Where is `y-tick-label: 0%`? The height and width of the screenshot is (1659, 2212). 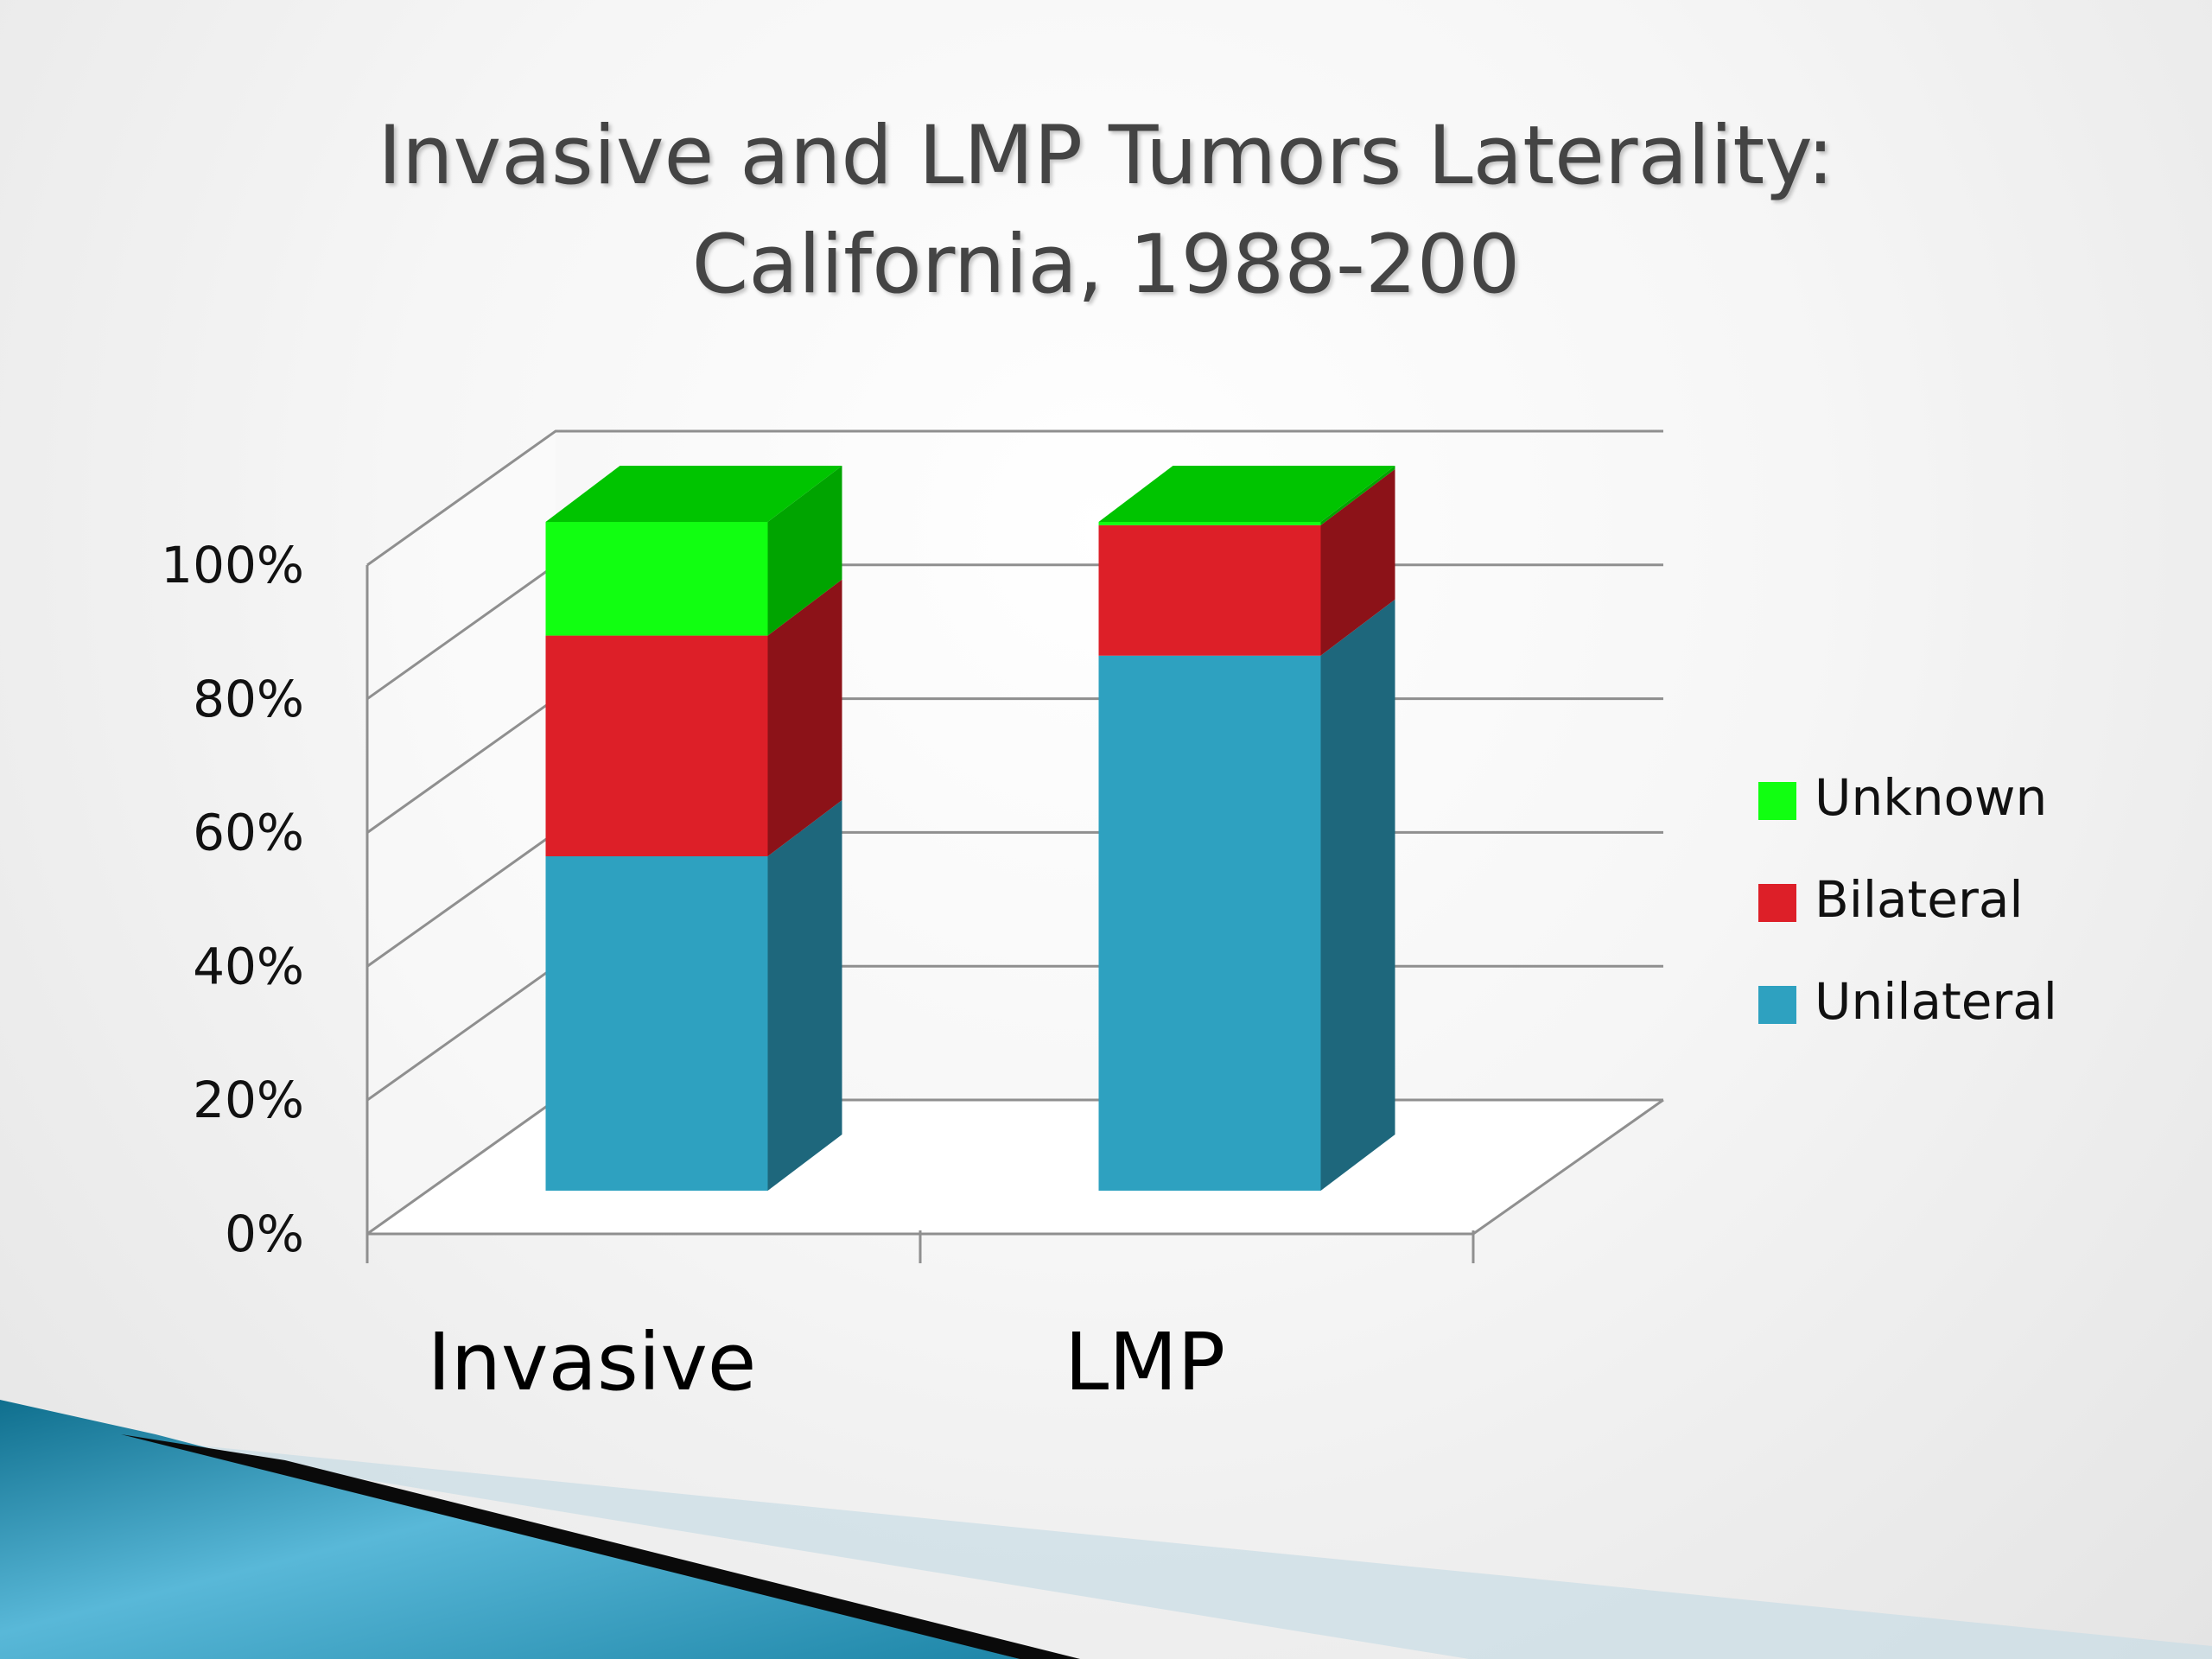
y-tick-label: 0% is located at coordinates (264, 1234).